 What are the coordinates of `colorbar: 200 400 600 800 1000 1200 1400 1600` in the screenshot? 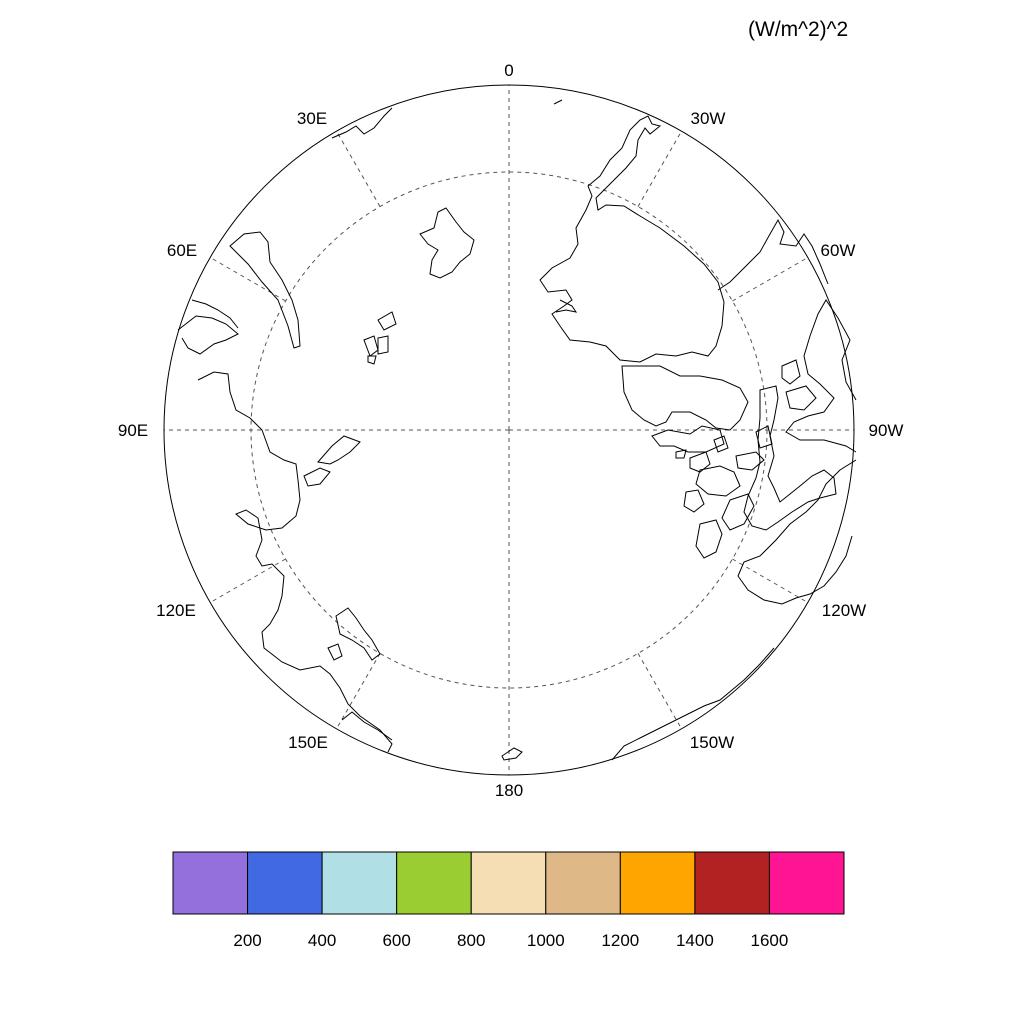 It's located at (508, 900).